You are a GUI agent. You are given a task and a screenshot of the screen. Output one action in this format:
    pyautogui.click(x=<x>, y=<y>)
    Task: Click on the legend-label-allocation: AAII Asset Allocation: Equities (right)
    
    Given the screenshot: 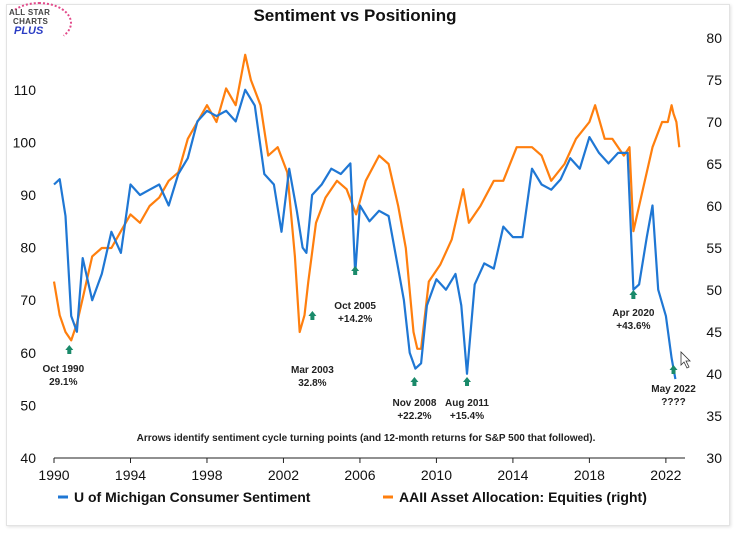 What is the action you would take?
    pyautogui.click(x=523, y=497)
    